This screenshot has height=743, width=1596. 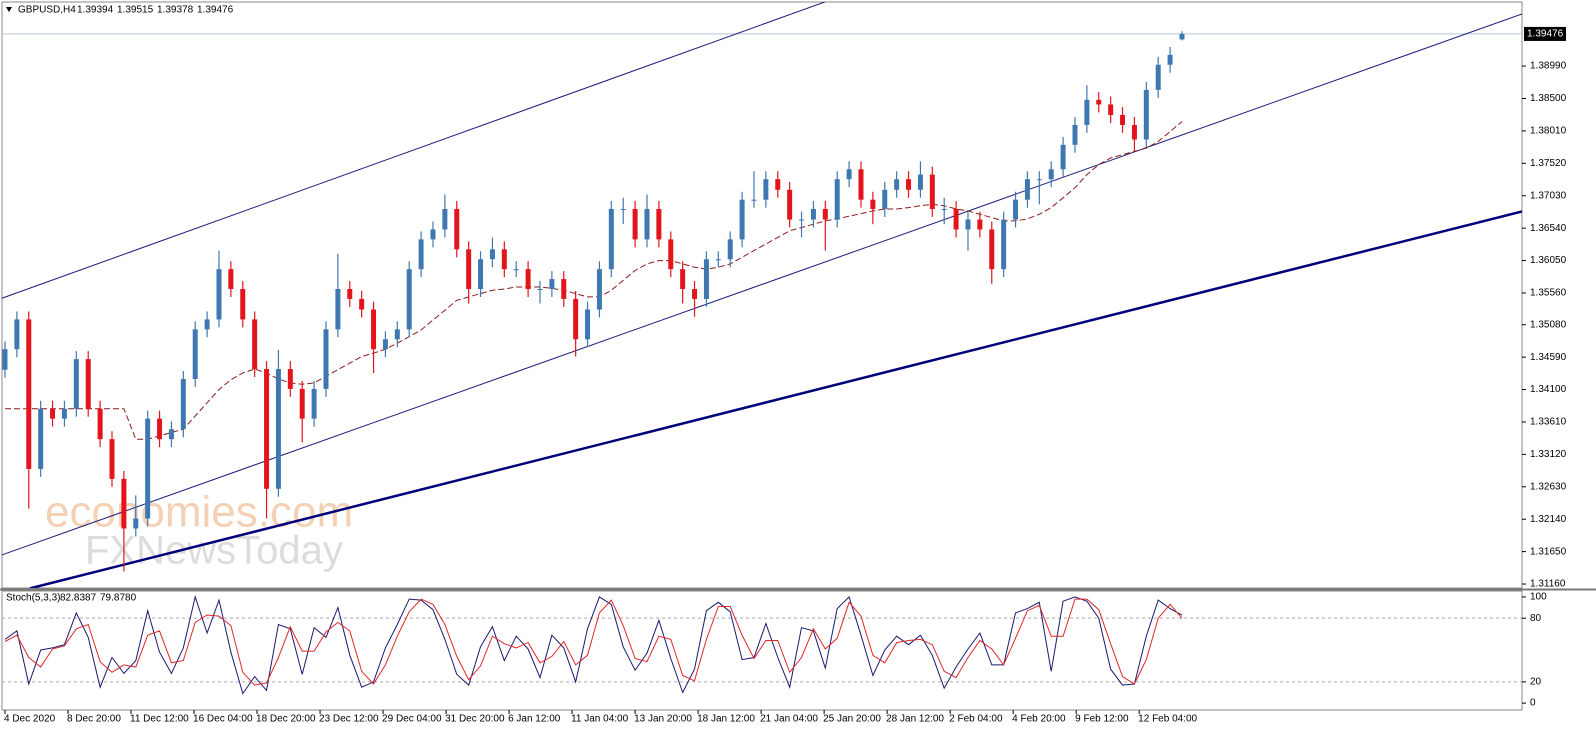 I want to click on stoch-title: Stoch(5,3,3), so click(x=33, y=598).